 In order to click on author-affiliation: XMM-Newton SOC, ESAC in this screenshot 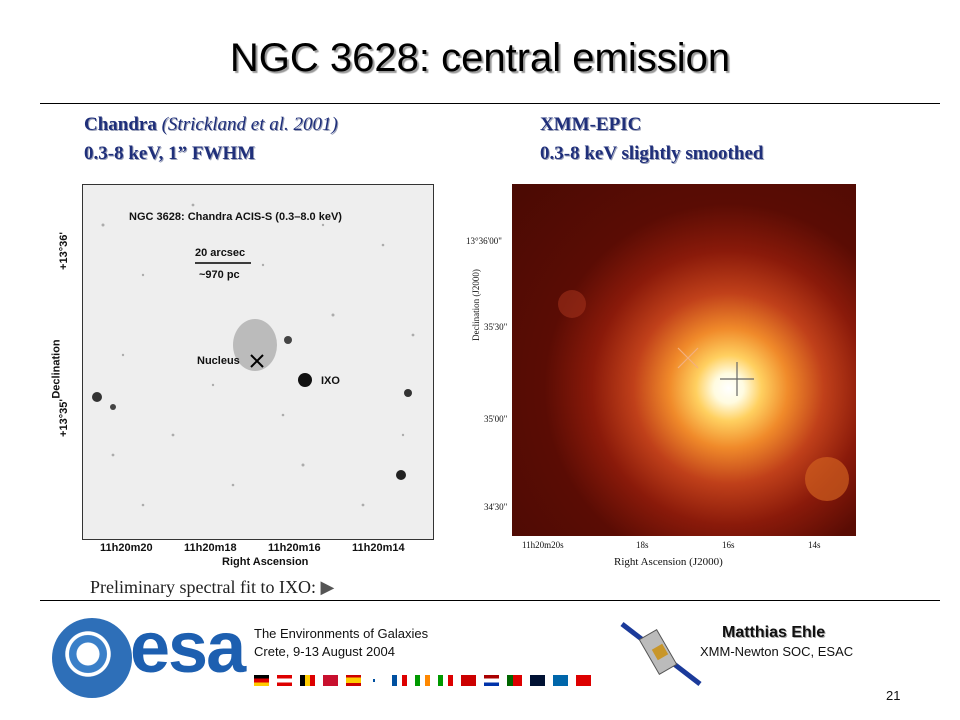, I will do `click(777, 651)`.